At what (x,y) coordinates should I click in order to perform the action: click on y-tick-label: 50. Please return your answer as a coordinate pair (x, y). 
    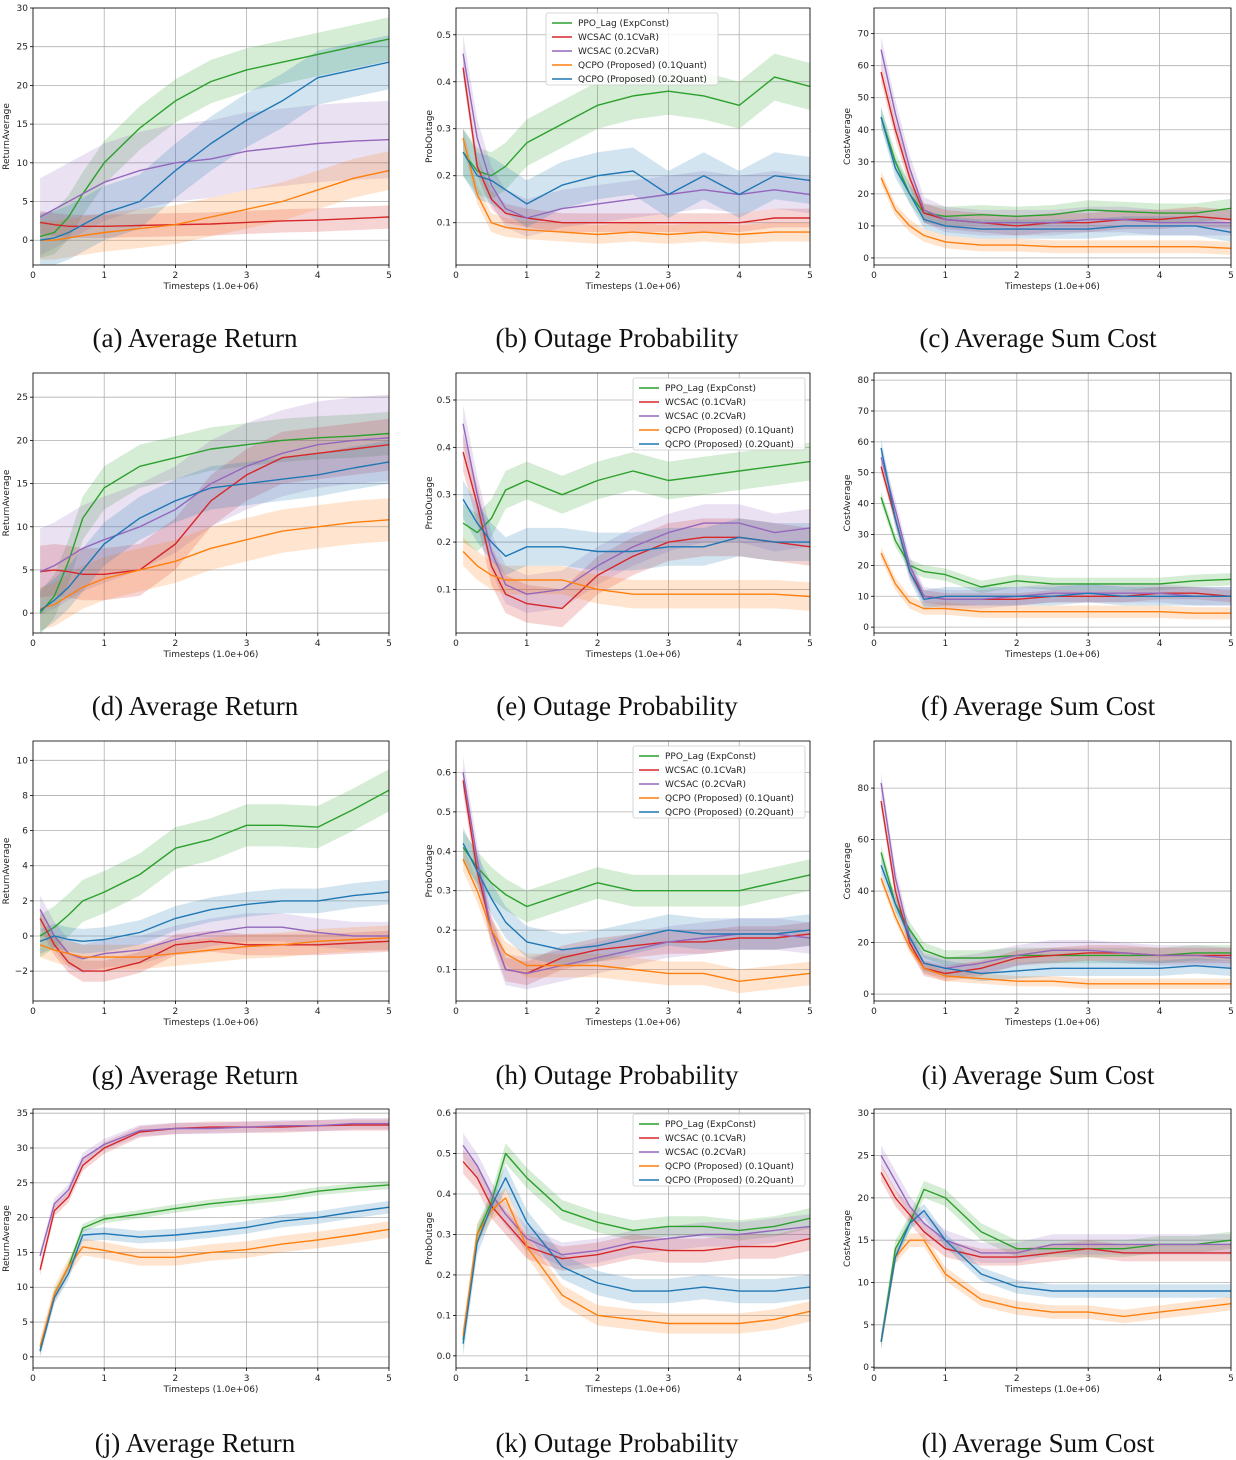
    Looking at the image, I should click on (864, 99).